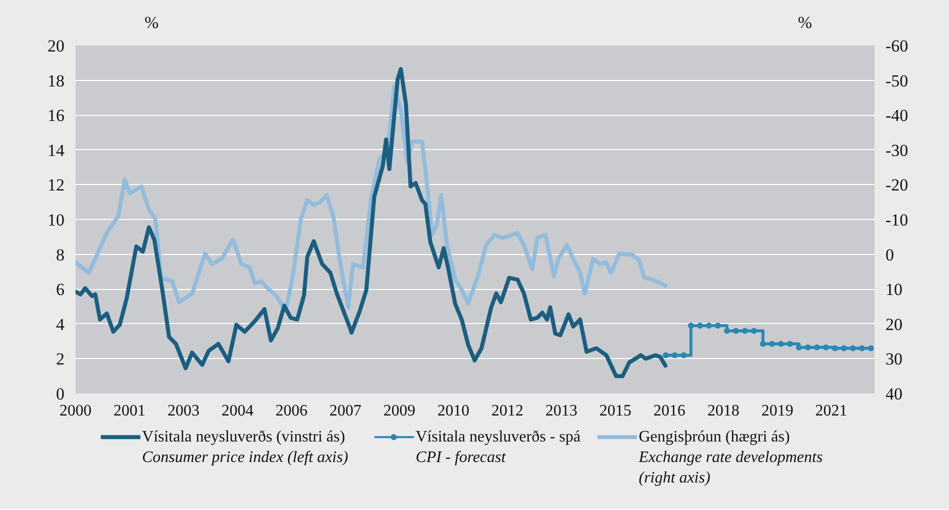  Describe the element at coordinates (151, 22) in the screenshot. I see `y-axis-title: %` at that location.